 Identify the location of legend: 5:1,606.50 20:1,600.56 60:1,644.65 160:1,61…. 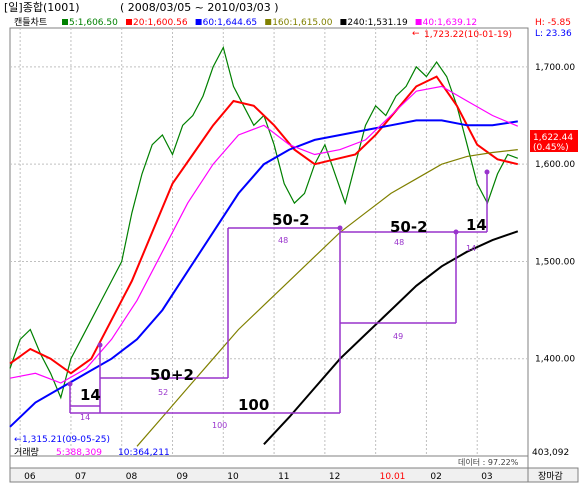
(269, 23).